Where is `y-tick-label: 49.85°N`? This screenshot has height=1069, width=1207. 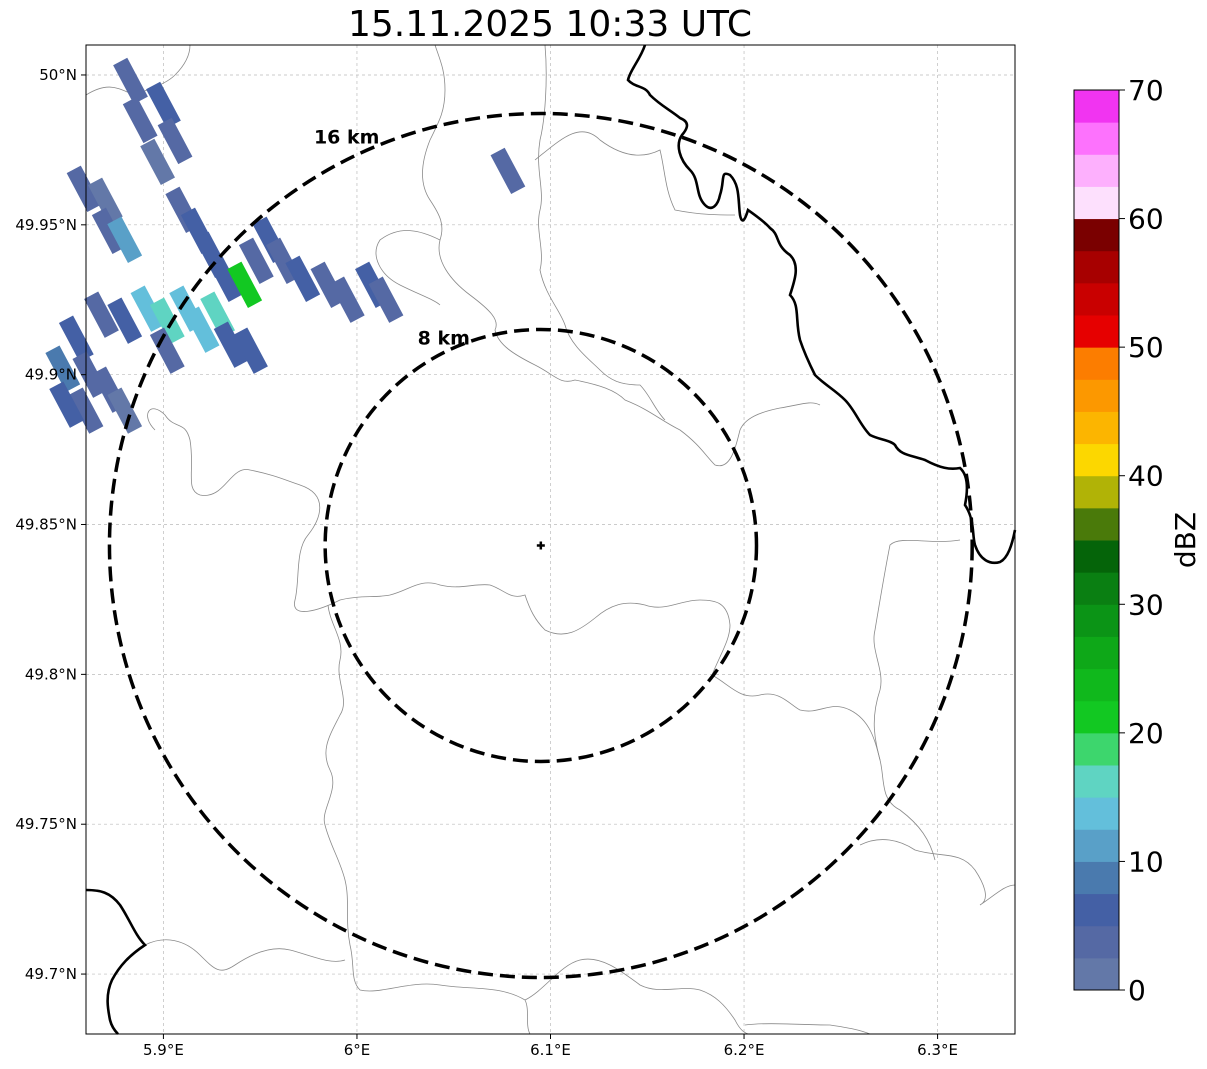 y-tick-label: 49.85°N is located at coordinates (46, 525).